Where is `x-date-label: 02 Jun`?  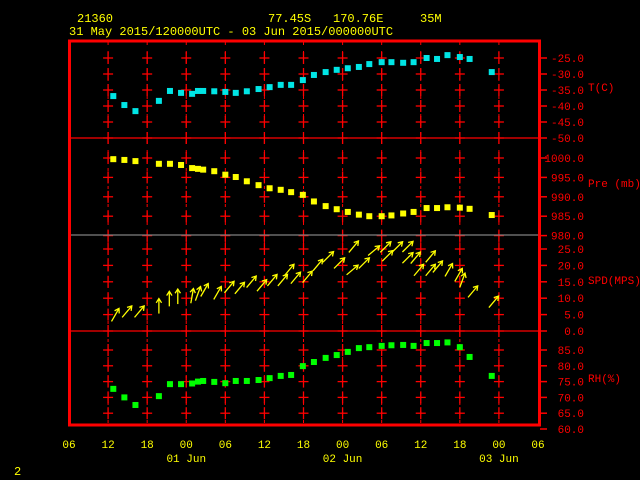
x-date-label: 02 Jun is located at coordinates (343, 460).